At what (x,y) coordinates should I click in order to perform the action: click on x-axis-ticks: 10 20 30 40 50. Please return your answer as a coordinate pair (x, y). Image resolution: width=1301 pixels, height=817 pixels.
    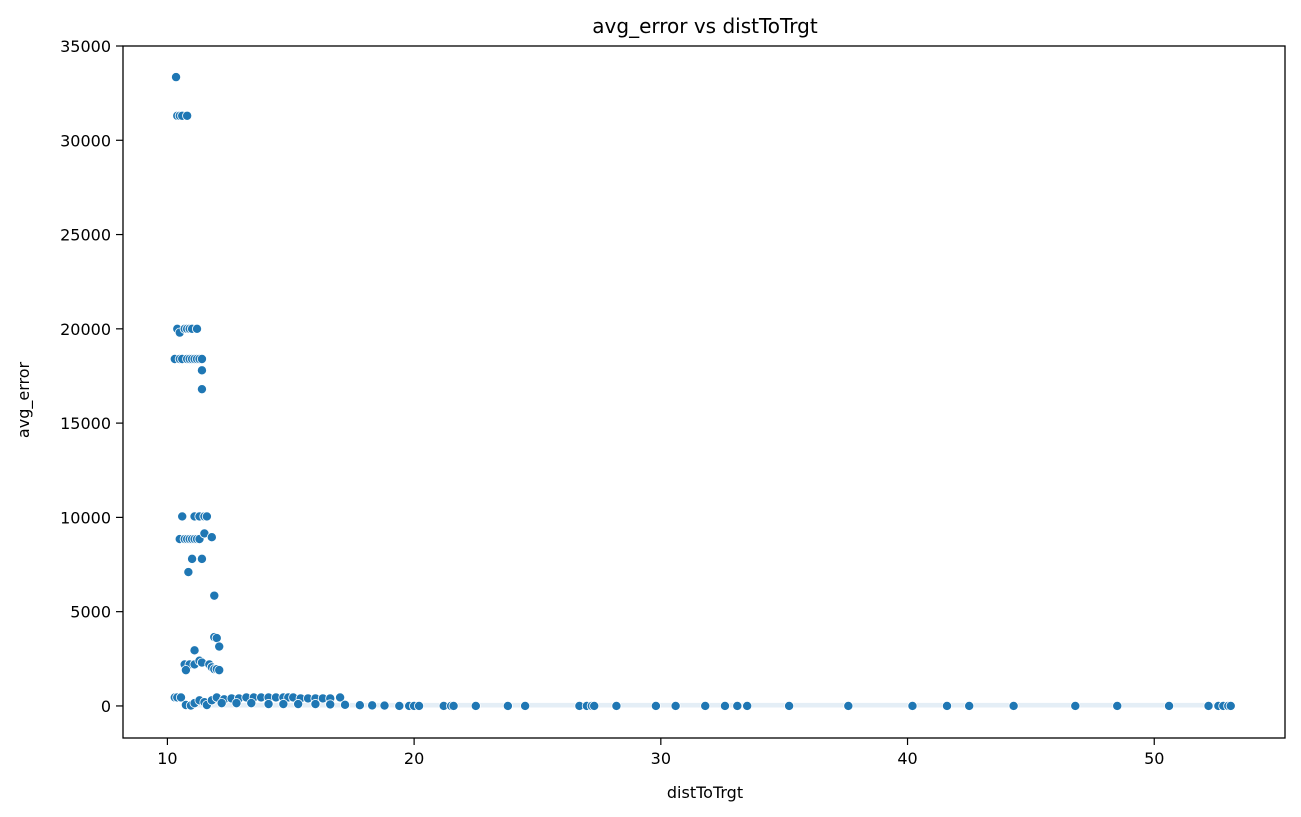
    Looking at the image, I should click on (660, 753).